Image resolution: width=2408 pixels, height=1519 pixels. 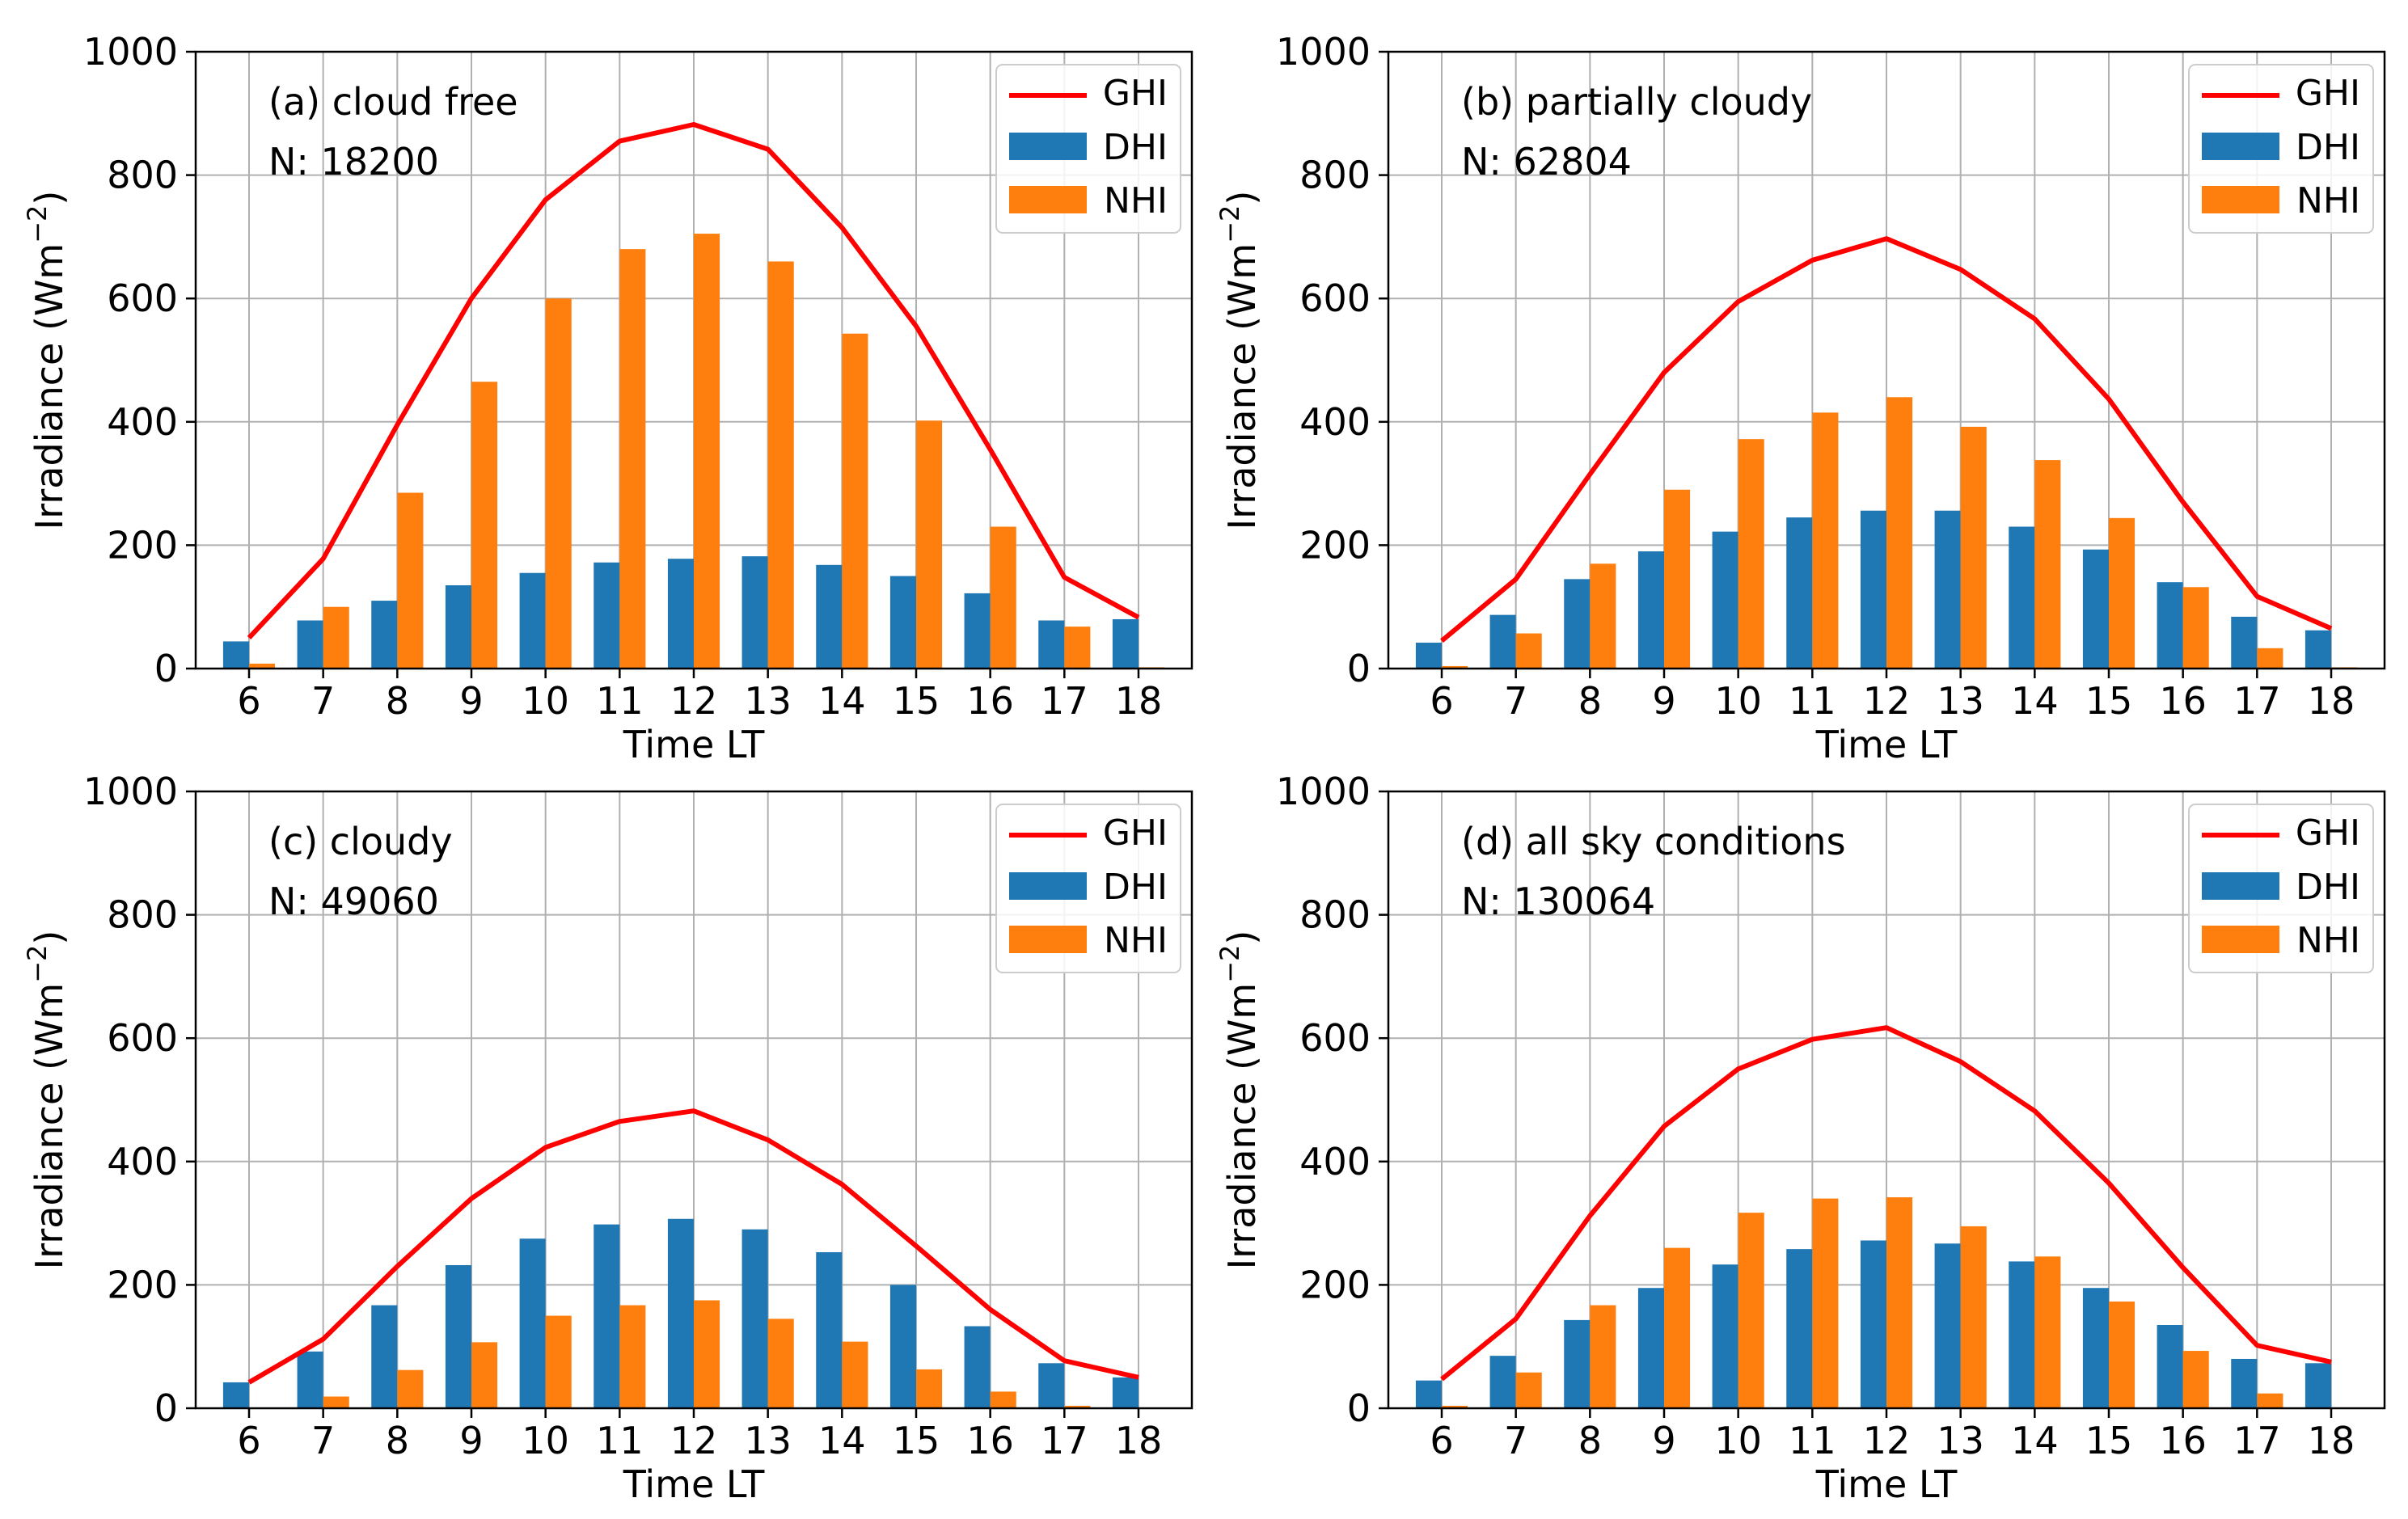 What do you see at coordinates (353, 162) in the screenshot?
I see `sample-count-annotation: N: 18200` at bounding box center [353, 162].